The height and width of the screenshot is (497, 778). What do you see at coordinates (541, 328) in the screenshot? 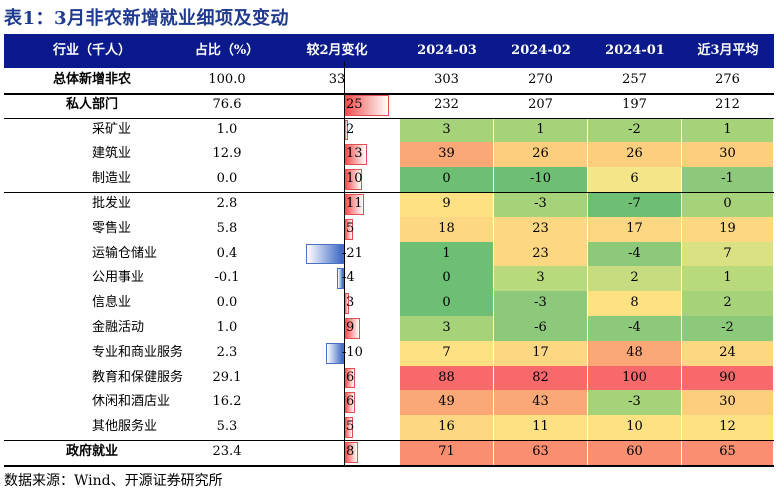
I see `row-value-2024-02: -6` at bounding box center [541, 328].